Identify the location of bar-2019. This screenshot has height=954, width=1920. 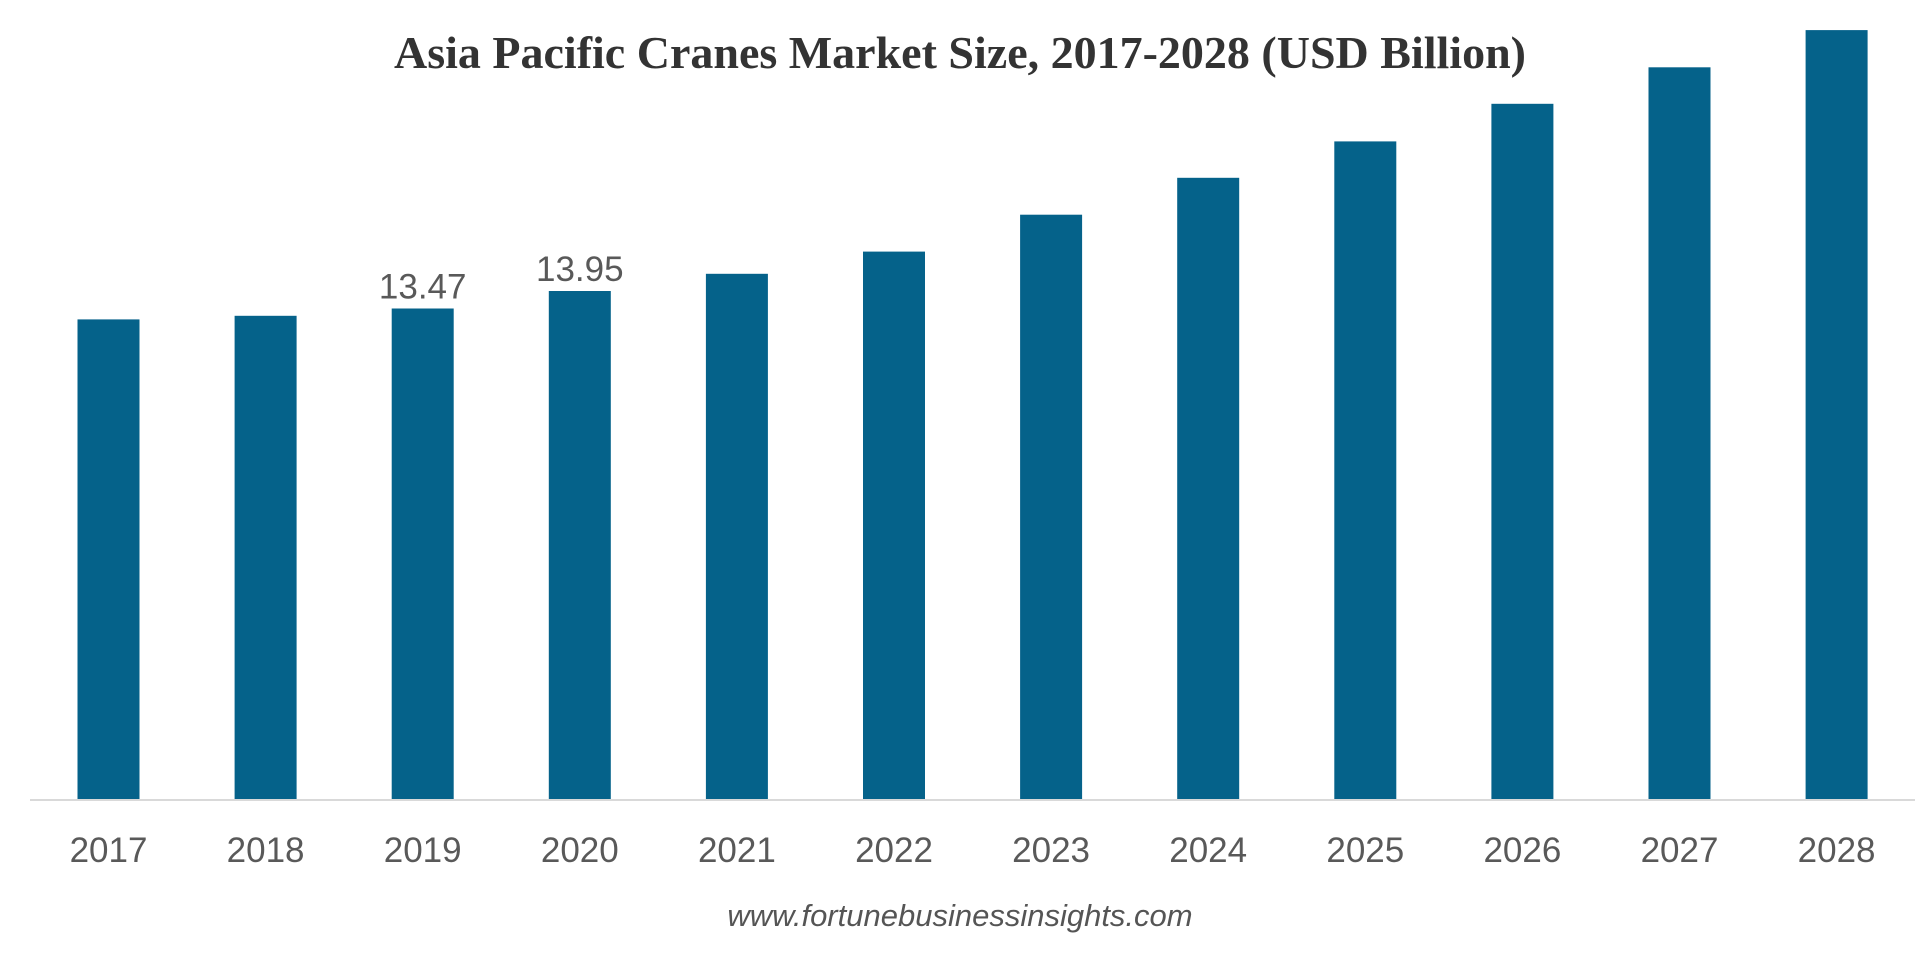
(422, 554).